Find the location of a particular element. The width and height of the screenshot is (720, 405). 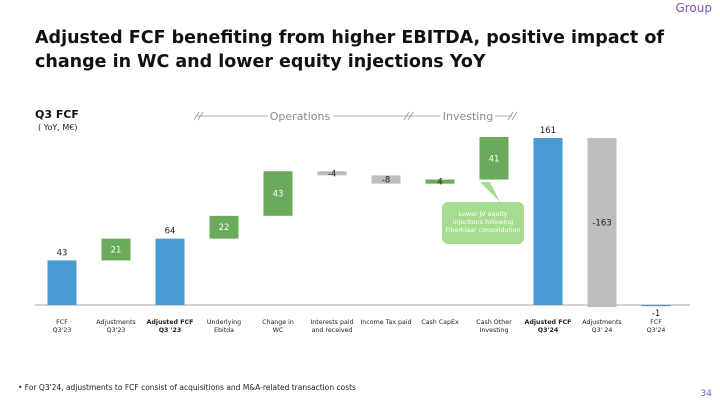

section-label: Operations is located at coordinates (300, 116).